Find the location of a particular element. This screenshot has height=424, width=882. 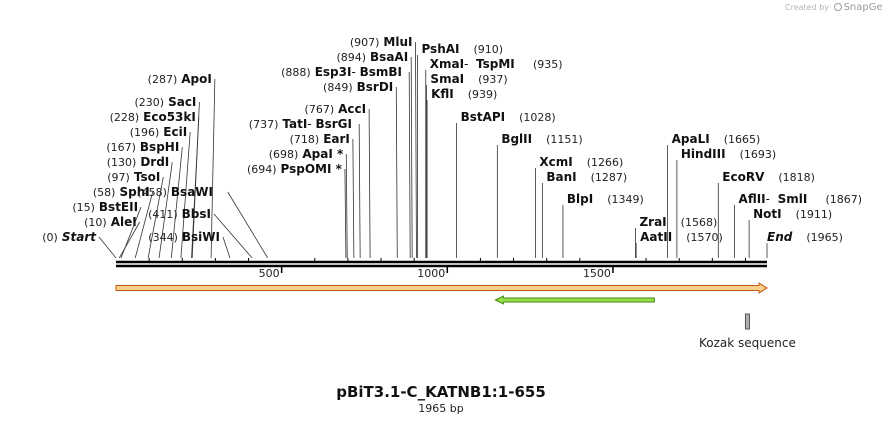

site-position: (458) is located at coordinates (152, 192).